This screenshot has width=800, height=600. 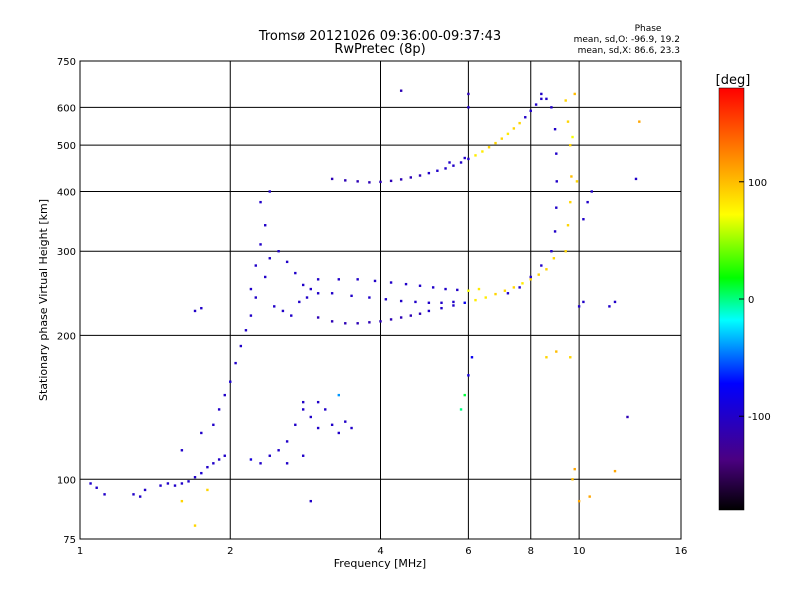 I want to click on x-tick-labels: 1 2 4 6 8 10 16, so click(x=382, y=551).